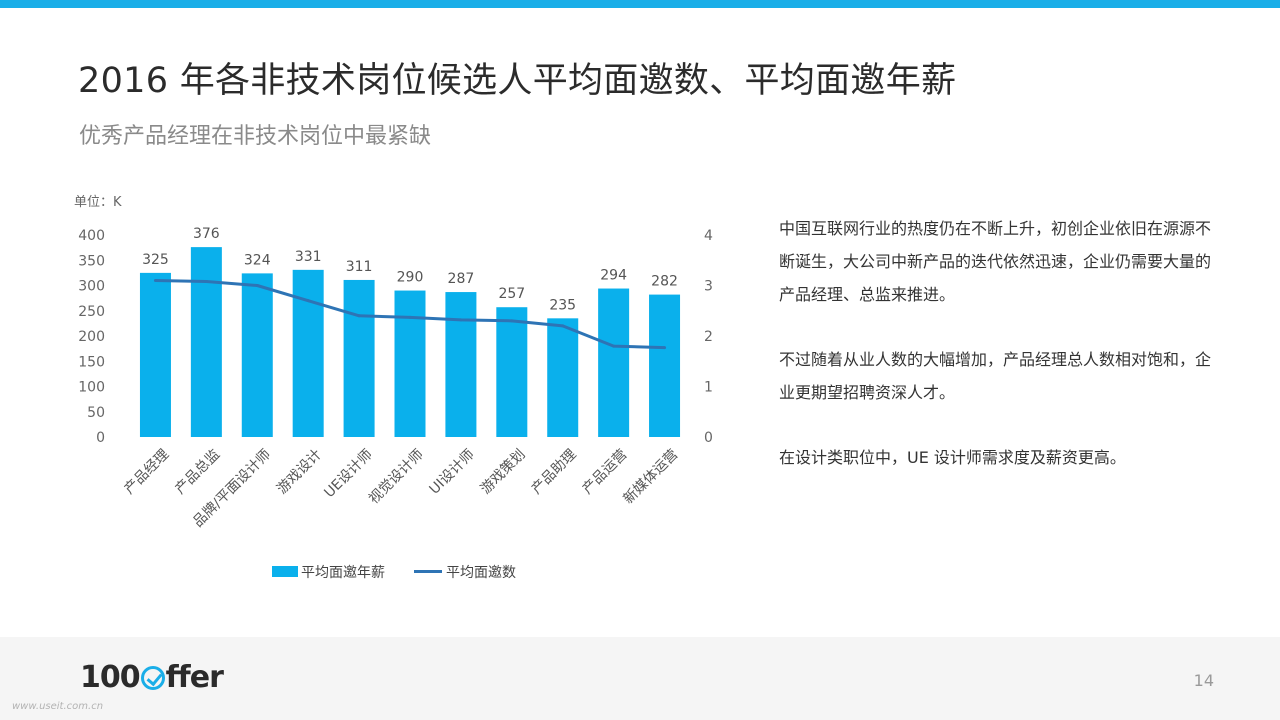 The image size is (1280, 720). Describe the element at coordinates (206, 234) in the screenshot. I see `bar-data-label: 376` at that location.